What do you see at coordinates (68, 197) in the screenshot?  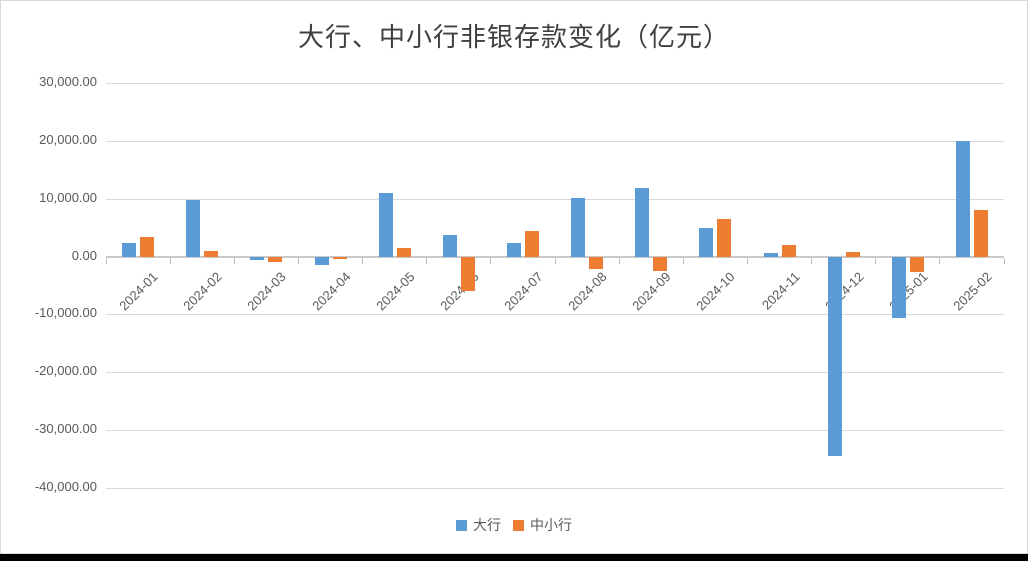 I see `y-tick-label-10000: 10,000.00` at bounding box center [68, 197].